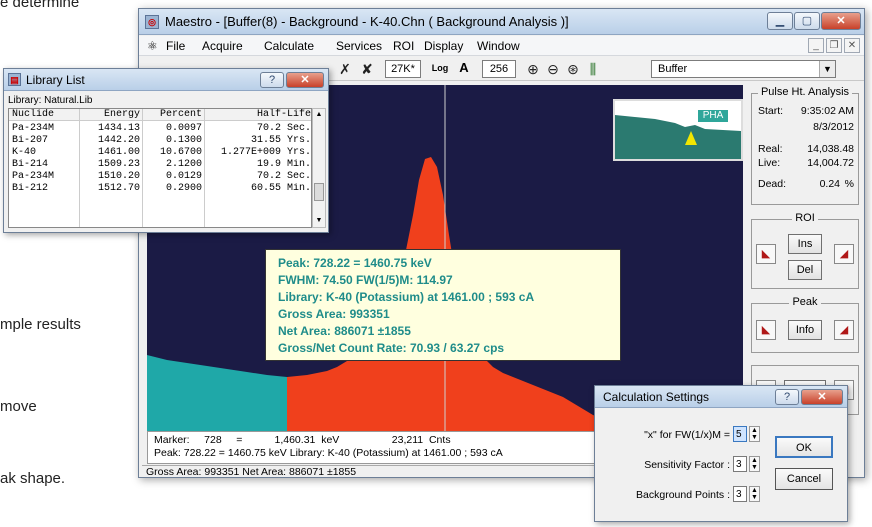  I want to click on menu-icon: ⚛, so click(152, 46).